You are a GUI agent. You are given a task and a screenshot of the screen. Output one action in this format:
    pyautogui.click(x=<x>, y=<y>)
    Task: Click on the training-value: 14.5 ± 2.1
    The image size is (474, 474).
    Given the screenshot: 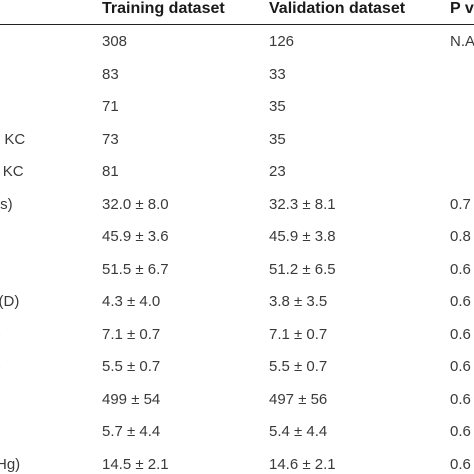 What is the action you would take?
    pyautogui.click(x=135, y=464)
    